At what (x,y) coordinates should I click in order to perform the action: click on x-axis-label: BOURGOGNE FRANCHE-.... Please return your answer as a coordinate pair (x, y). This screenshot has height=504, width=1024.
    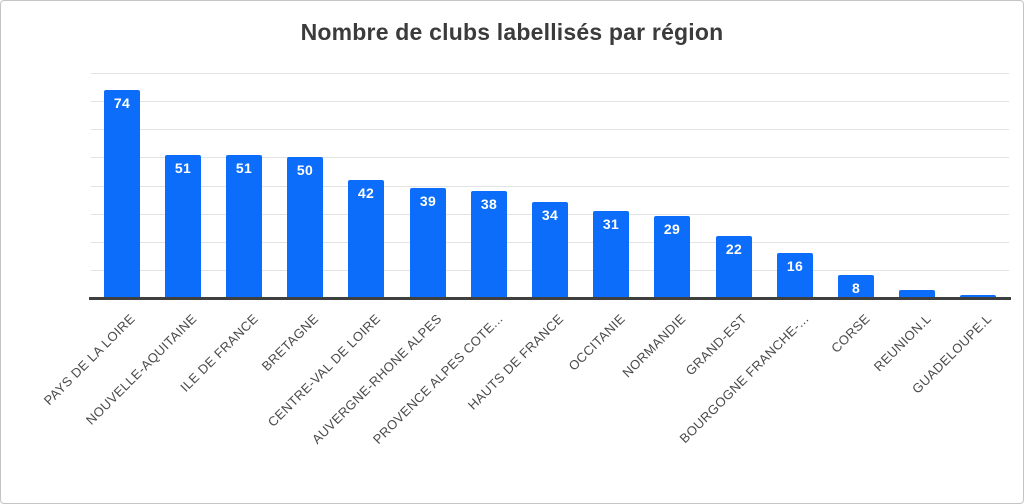
    Looking at the image, I should click on (744, 379).